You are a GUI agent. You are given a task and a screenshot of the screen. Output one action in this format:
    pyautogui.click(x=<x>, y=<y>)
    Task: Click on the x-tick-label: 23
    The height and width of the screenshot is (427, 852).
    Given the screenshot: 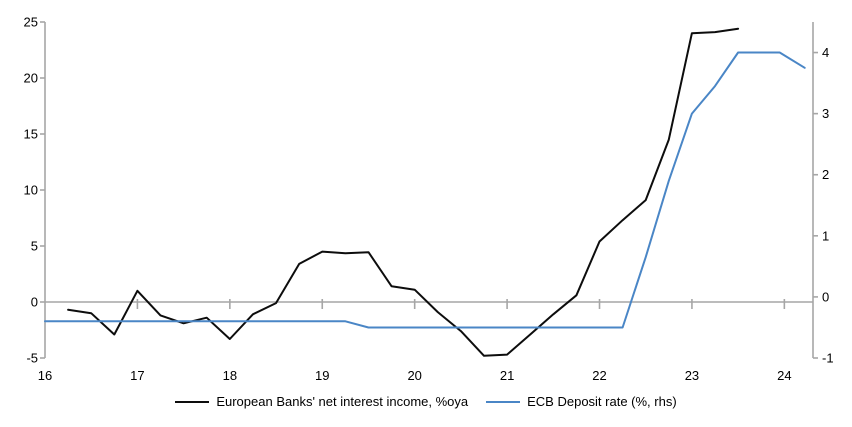 What is the action you would take?
    pyautogui.click(x=692, y=375)
    